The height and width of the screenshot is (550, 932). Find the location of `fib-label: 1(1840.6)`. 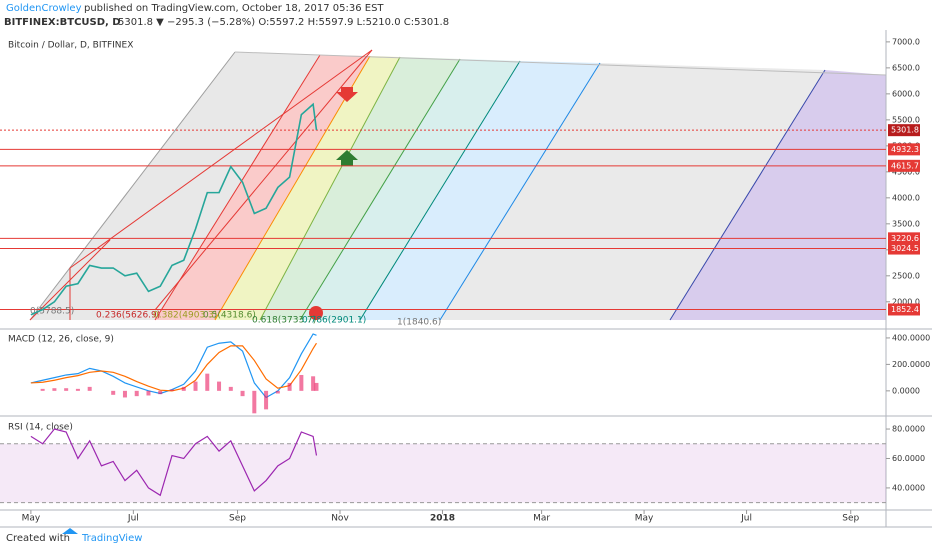

fib-label: 1(1840.6) is located at coordinates (419, 323).